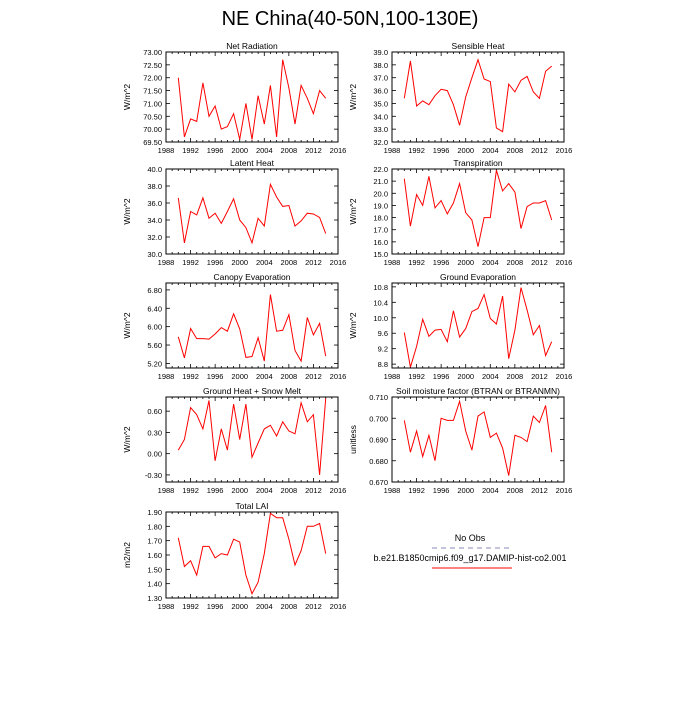  Describe the element at coordinates (152, 65) in the screenshot. I see `y-tick-label: 72.50` at that location.